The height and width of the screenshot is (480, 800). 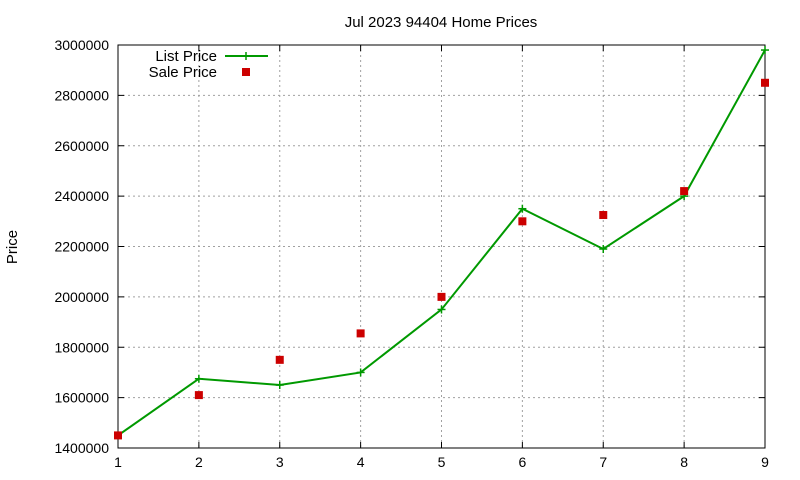 I want to click on y-tick-label: 2200000, so click(x=81, y=247).